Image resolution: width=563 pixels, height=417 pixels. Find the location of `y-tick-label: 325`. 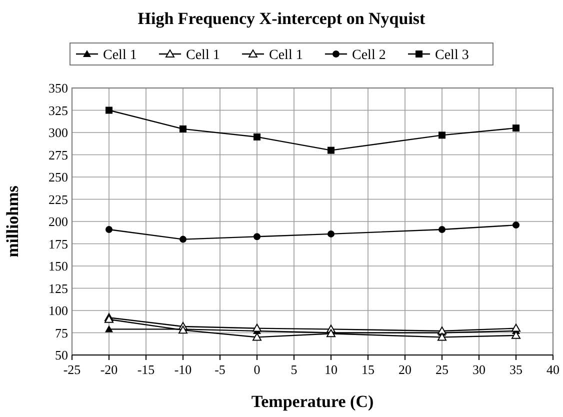

y-tick-label: 325 is located at coordinates (58, 110).